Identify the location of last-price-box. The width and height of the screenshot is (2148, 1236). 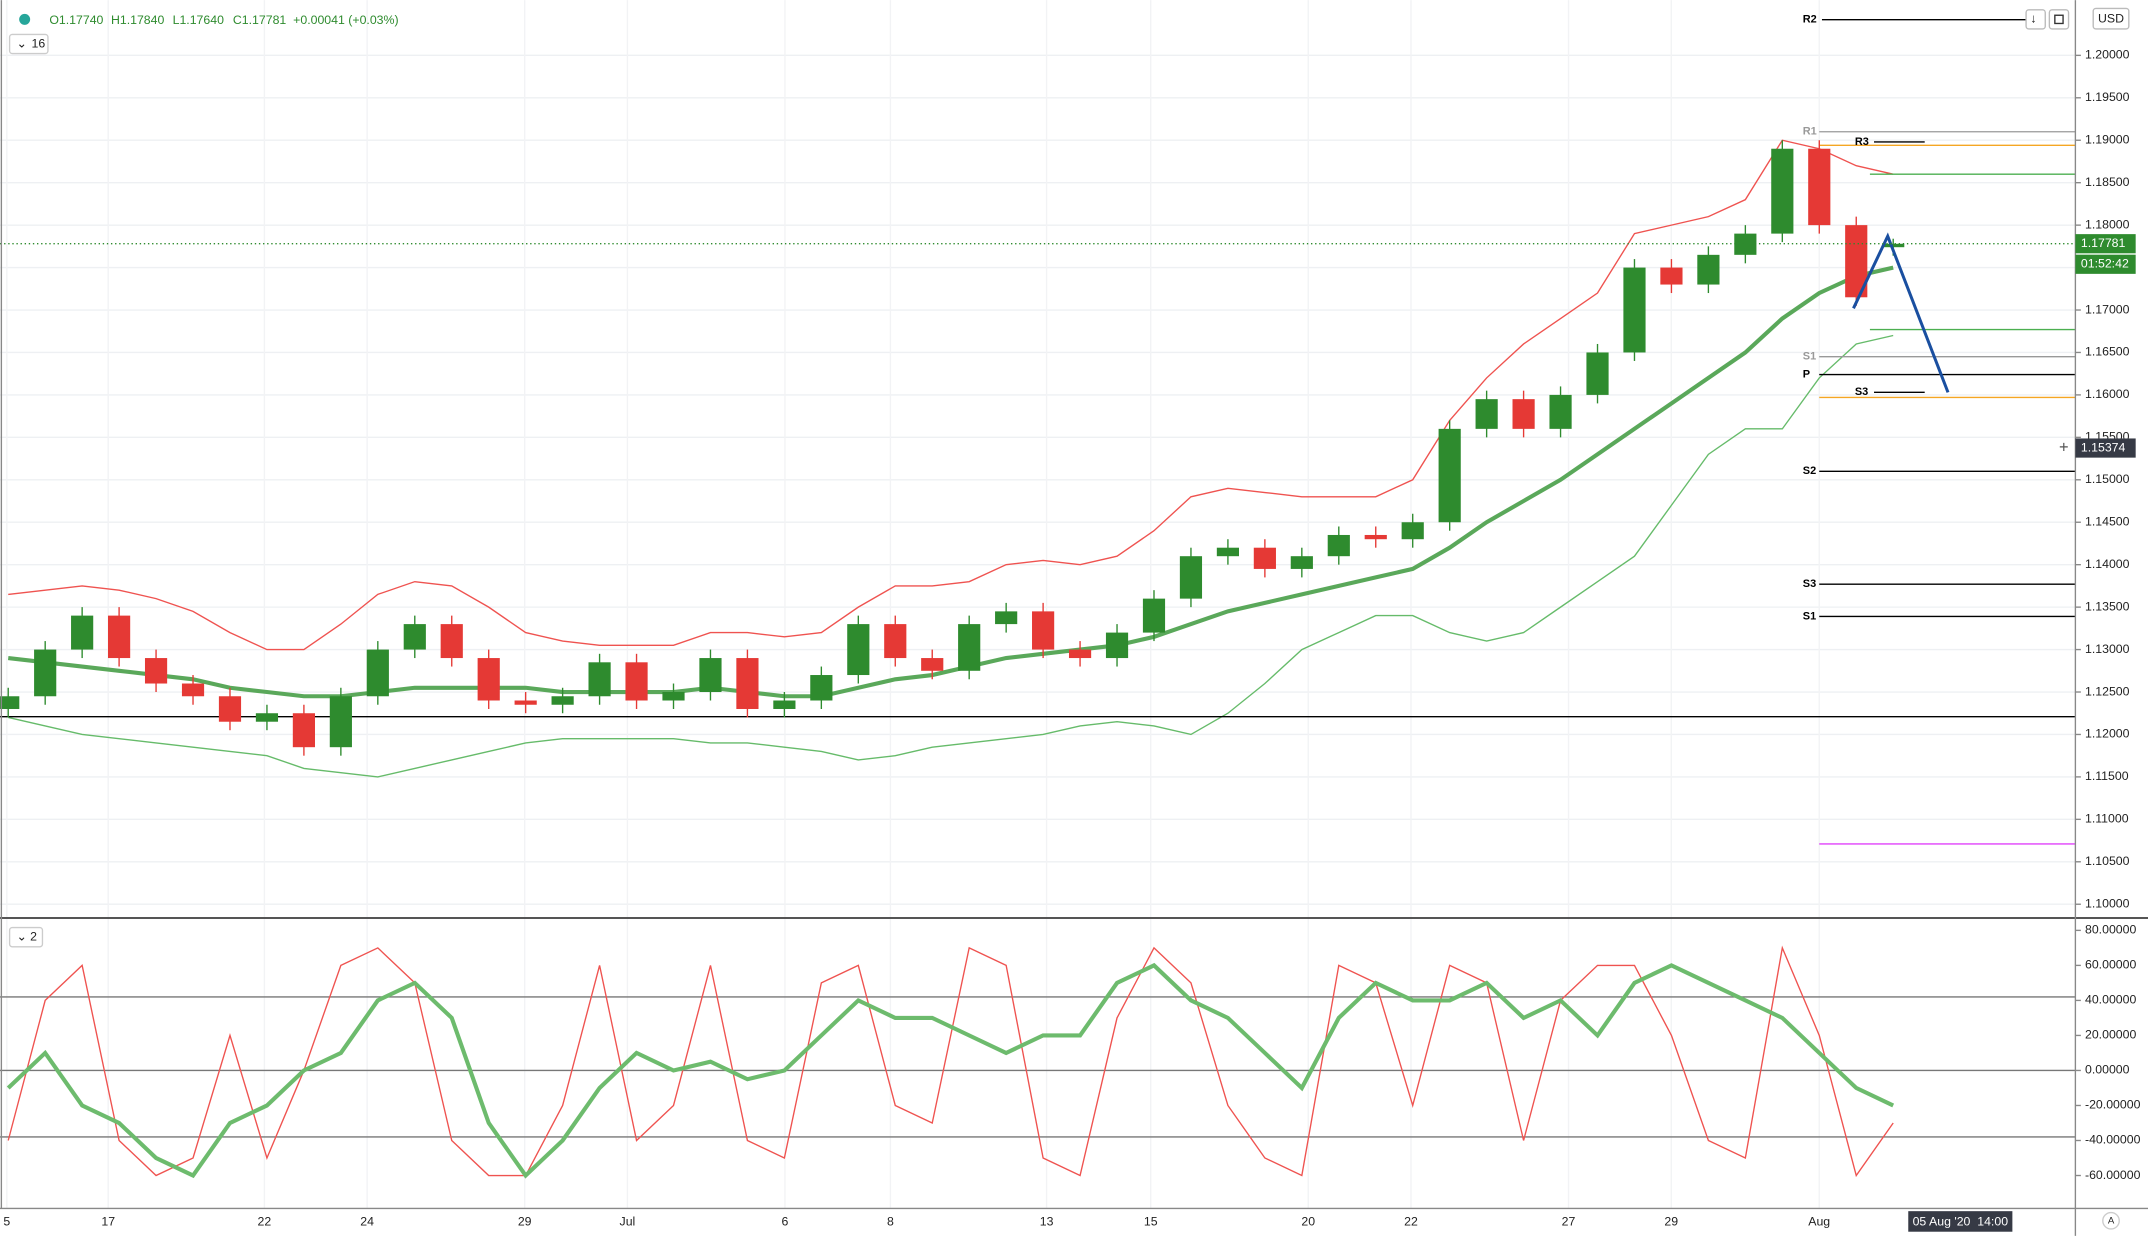
(2105, 244).